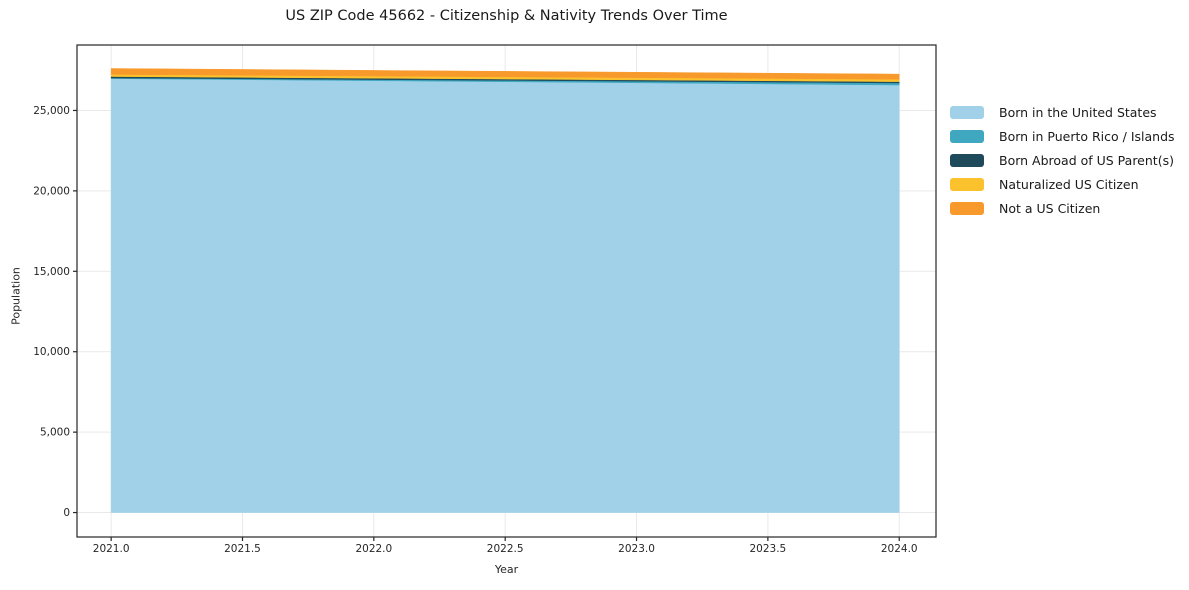  What do you see at coordinates (55, 433) in the screenshot?
I see `y-tick-label: 5,000` at bounding box center [55, 433].